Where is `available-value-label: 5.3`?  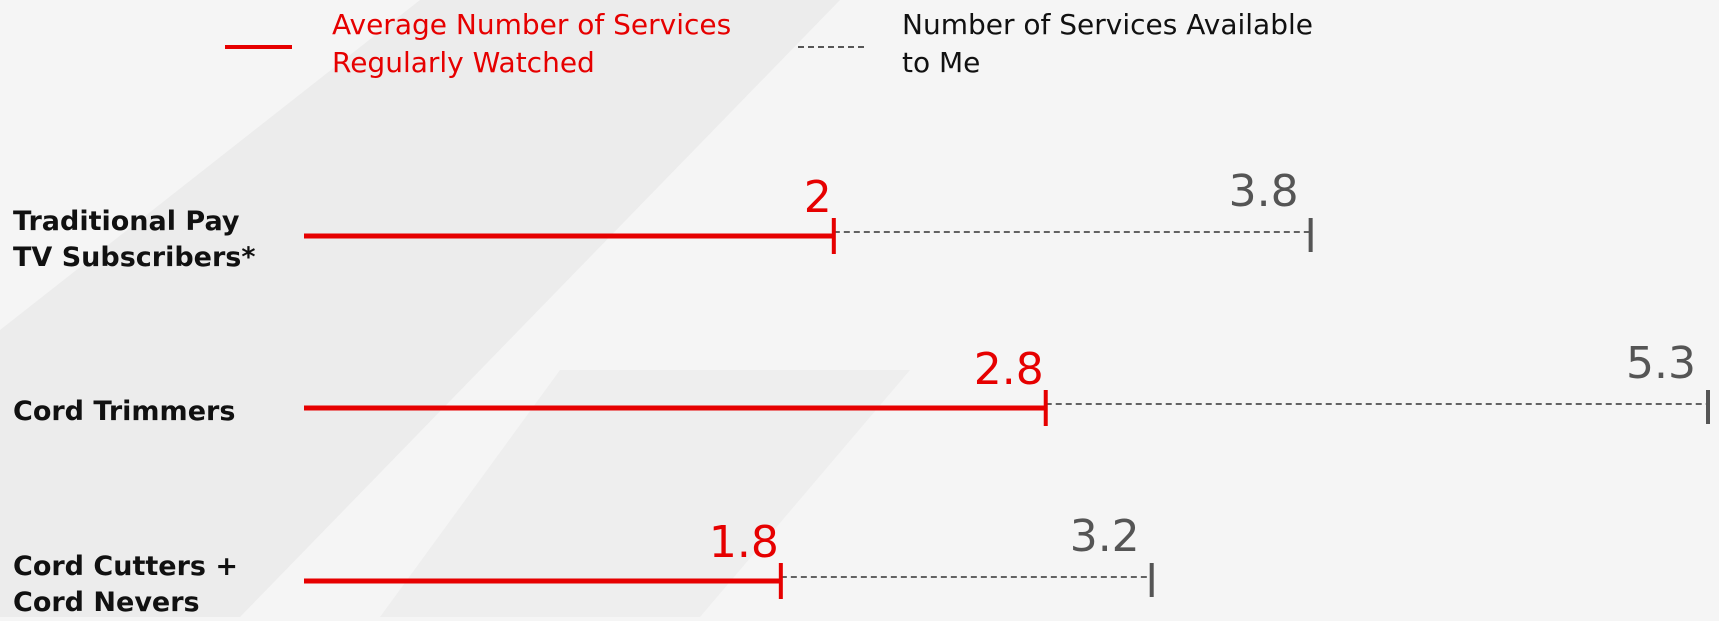
available-value-label: 5.3 is located at coordinates (1661, 363).